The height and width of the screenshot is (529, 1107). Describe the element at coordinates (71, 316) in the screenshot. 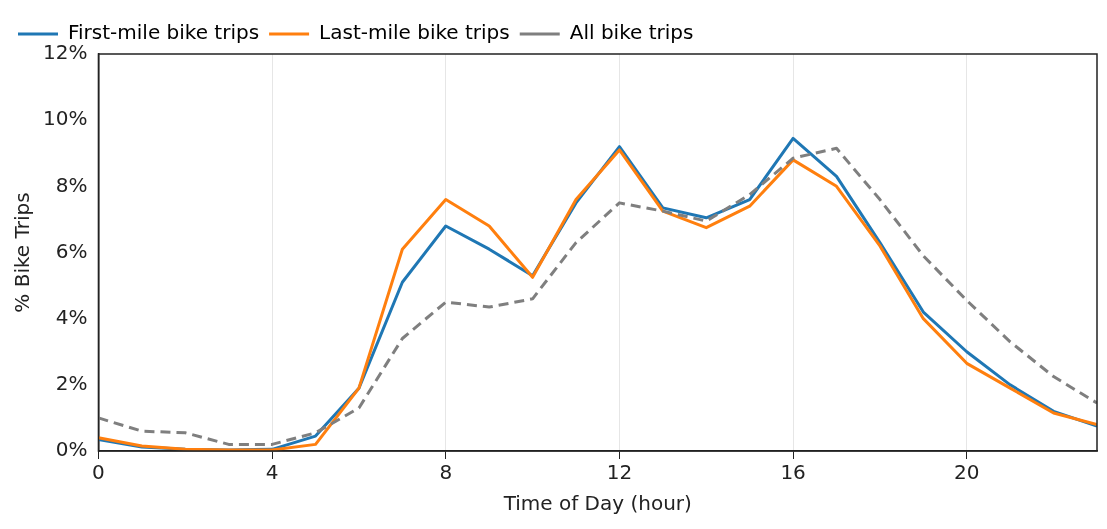

I see `y-tick-label: 4%` at that location.